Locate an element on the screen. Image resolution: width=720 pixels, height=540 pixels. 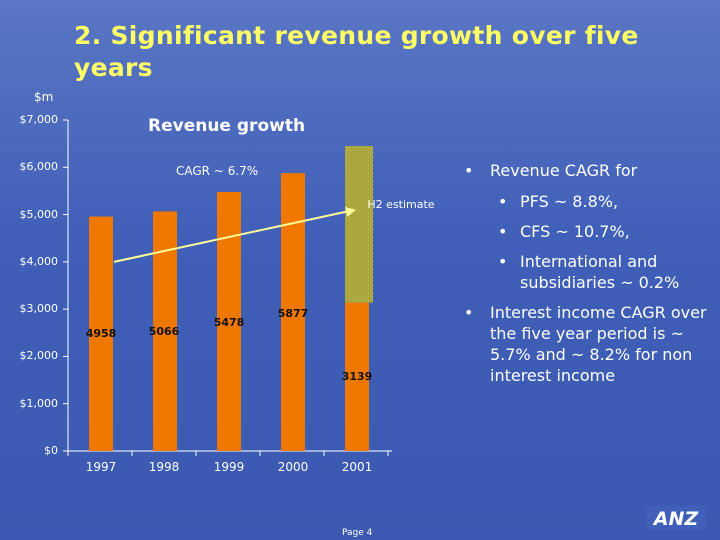
sub-bullet-international: International and subsidiaries ~ 0.2% is located at coordinates (583, 272).